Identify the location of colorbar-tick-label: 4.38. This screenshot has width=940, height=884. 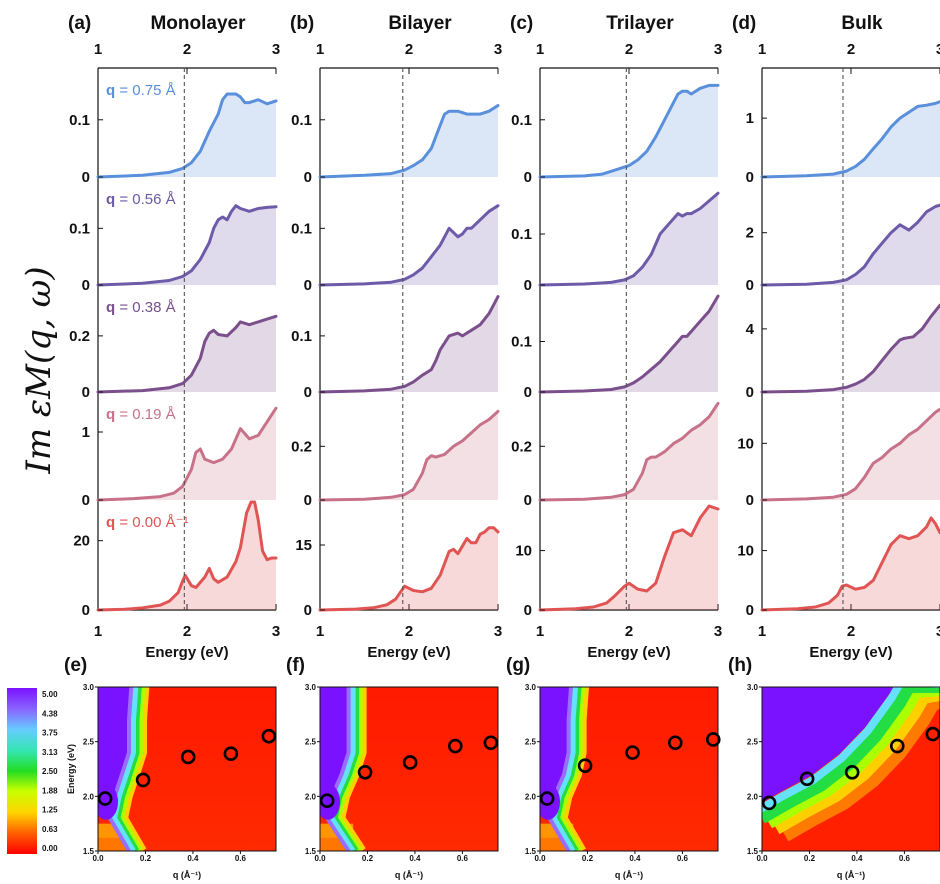
(50, 713).